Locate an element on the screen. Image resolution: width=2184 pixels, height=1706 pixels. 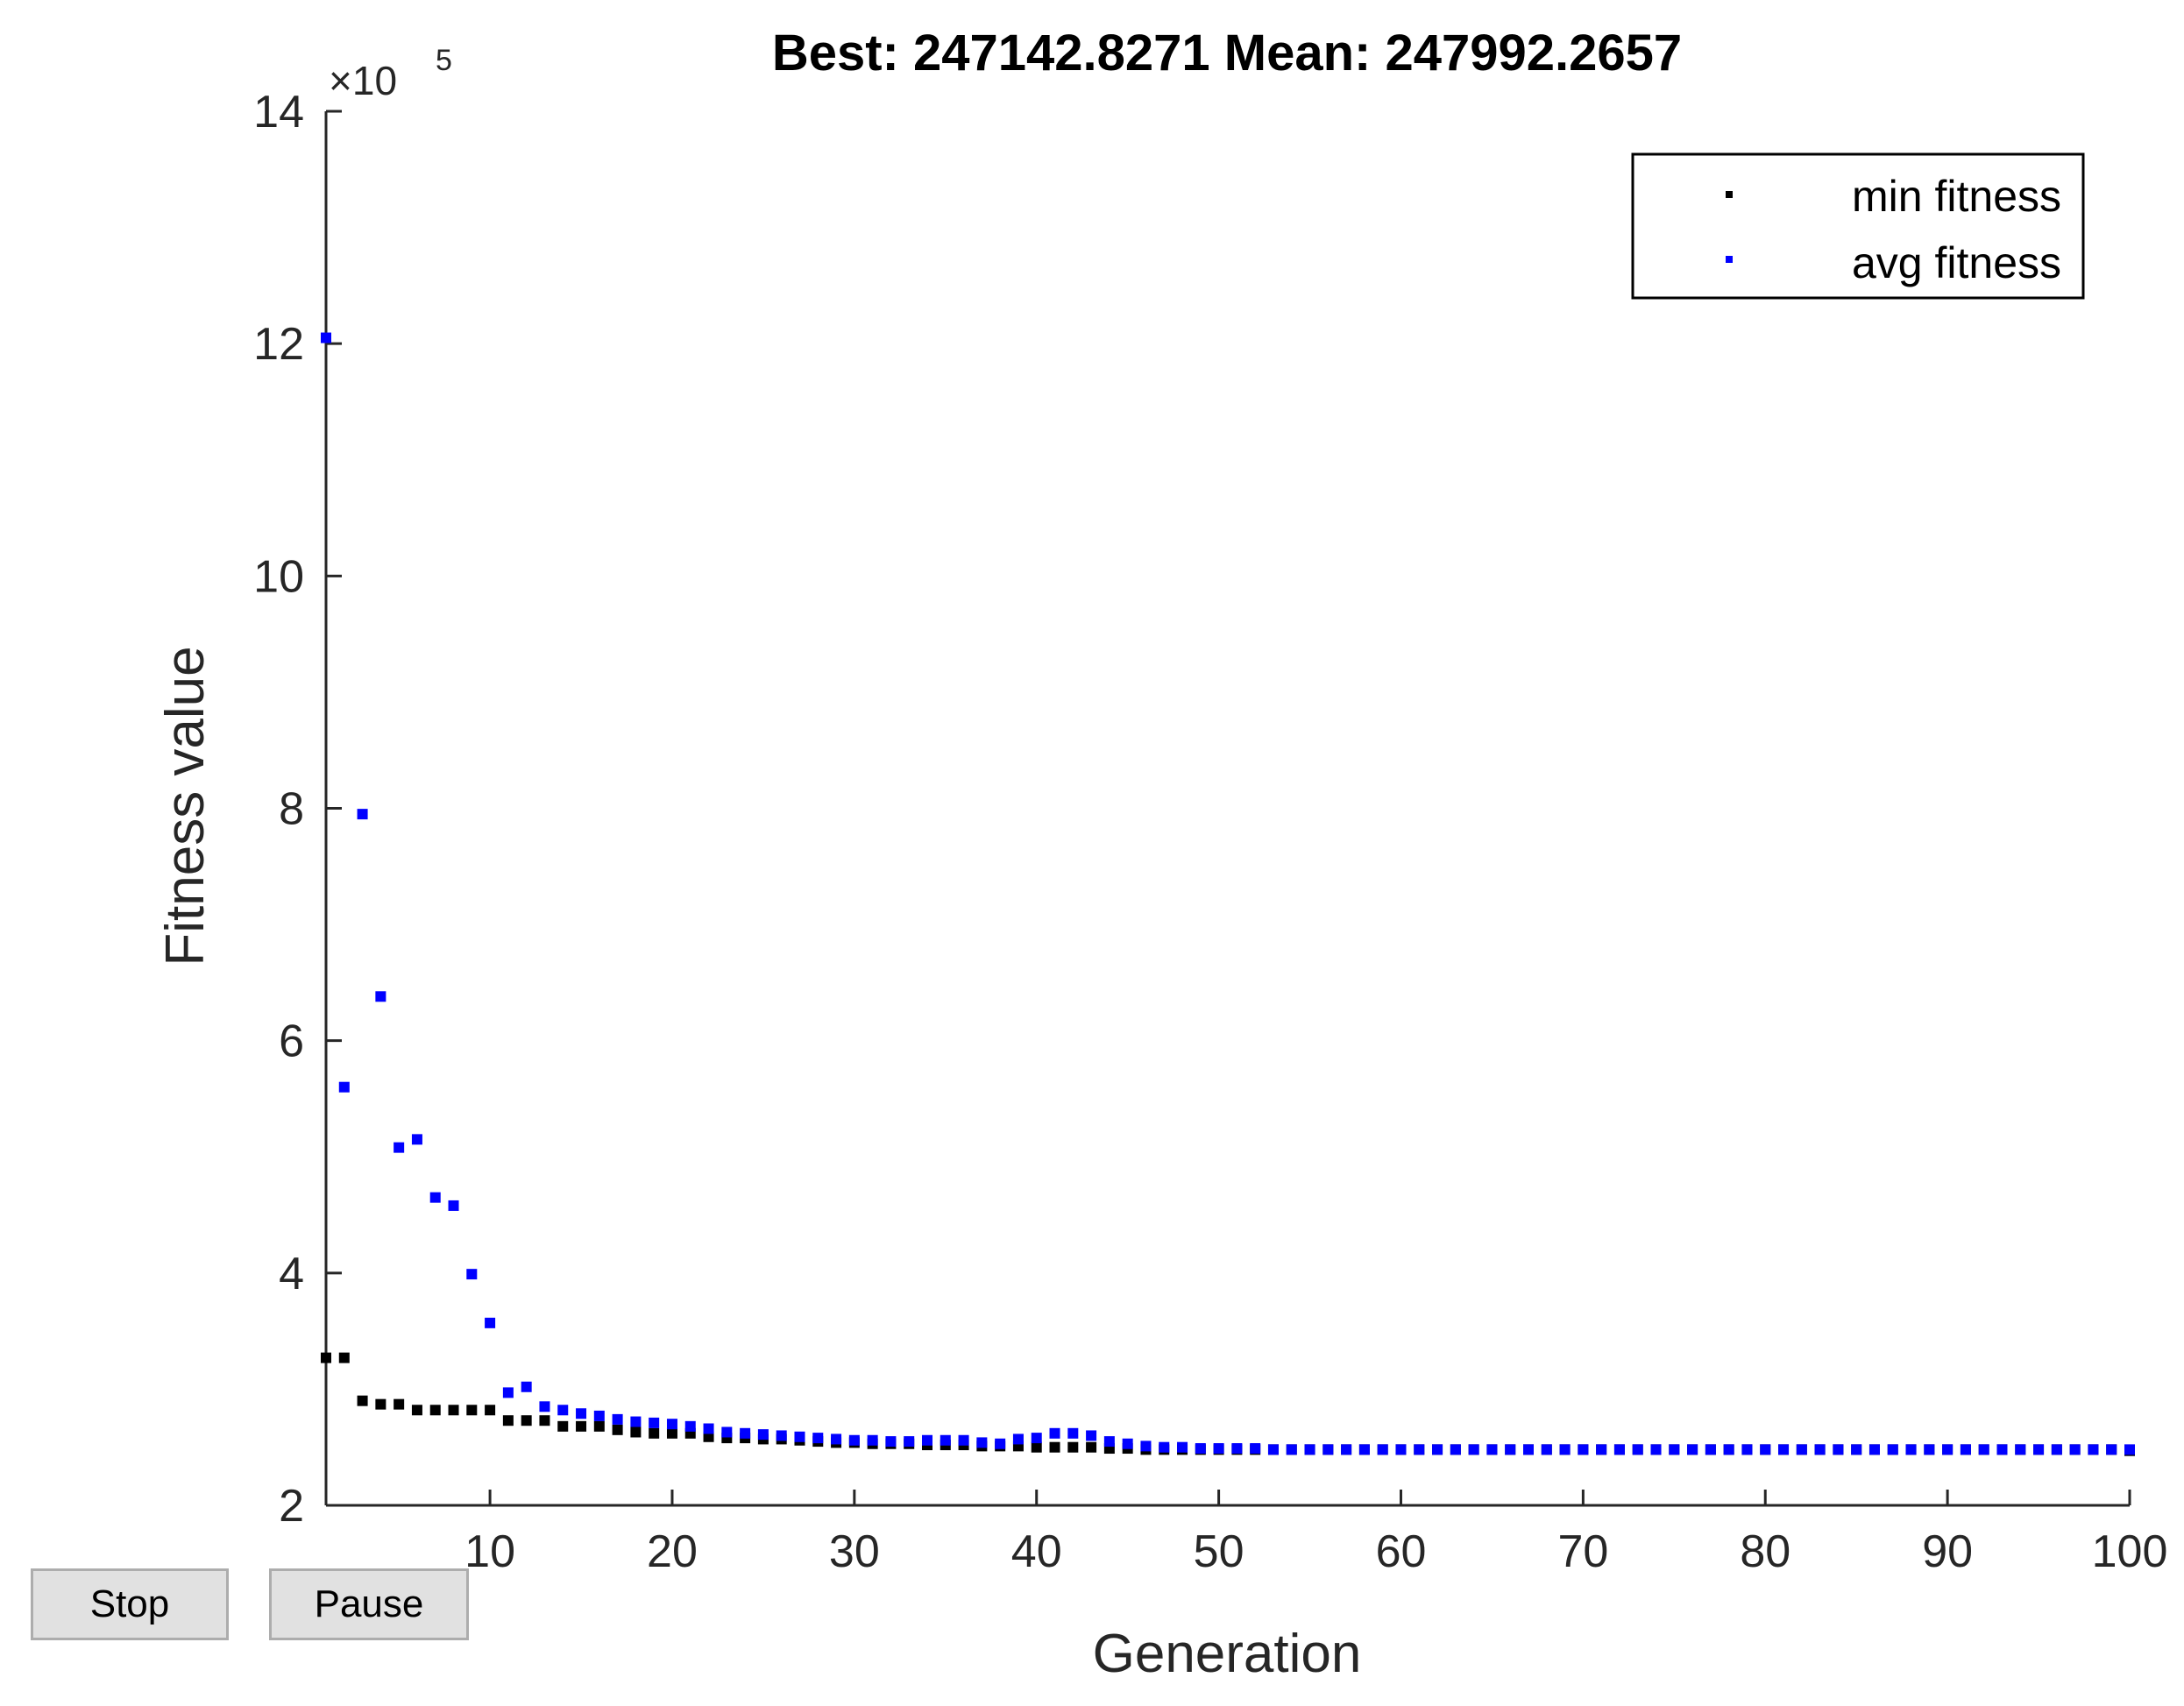
legend-marker-min is located at coordinates (1729, 194).